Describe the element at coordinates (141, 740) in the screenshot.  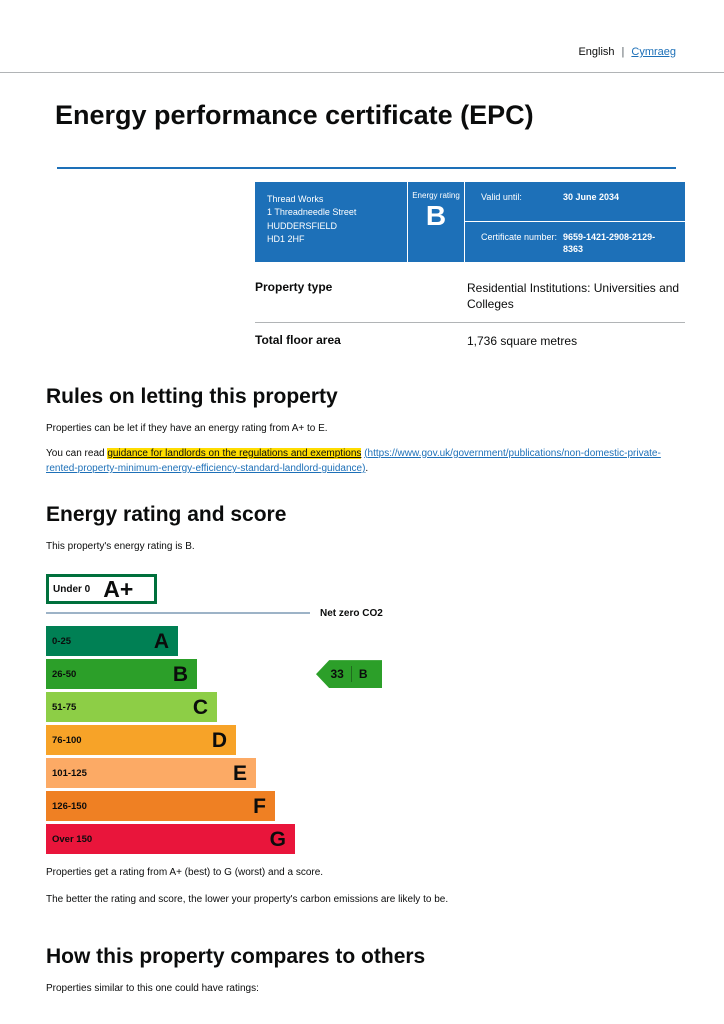
I see `band-bar-d: 76-100 D` at that location.